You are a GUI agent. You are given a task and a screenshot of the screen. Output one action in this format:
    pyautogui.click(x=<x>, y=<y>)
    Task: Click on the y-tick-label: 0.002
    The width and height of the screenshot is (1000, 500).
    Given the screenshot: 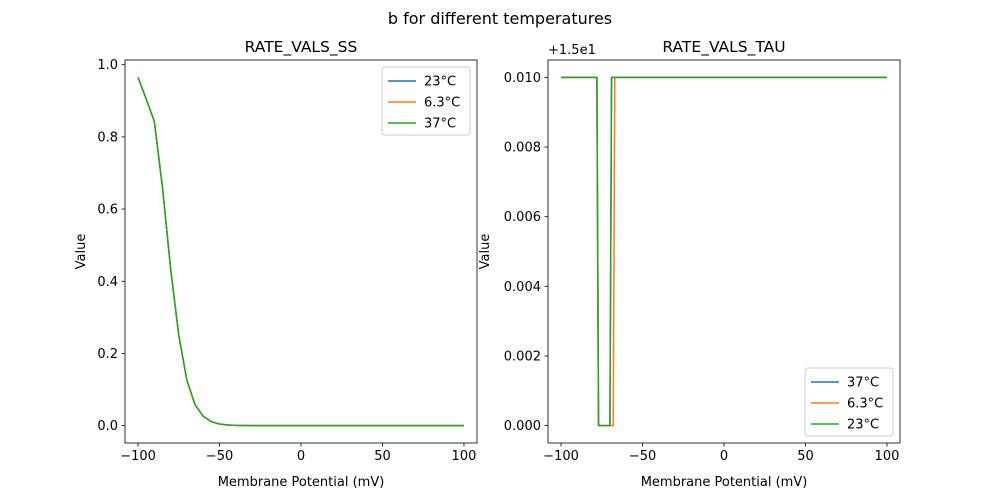 What is the action you would take?
    pyautogui.click(x=522, y=356)
    